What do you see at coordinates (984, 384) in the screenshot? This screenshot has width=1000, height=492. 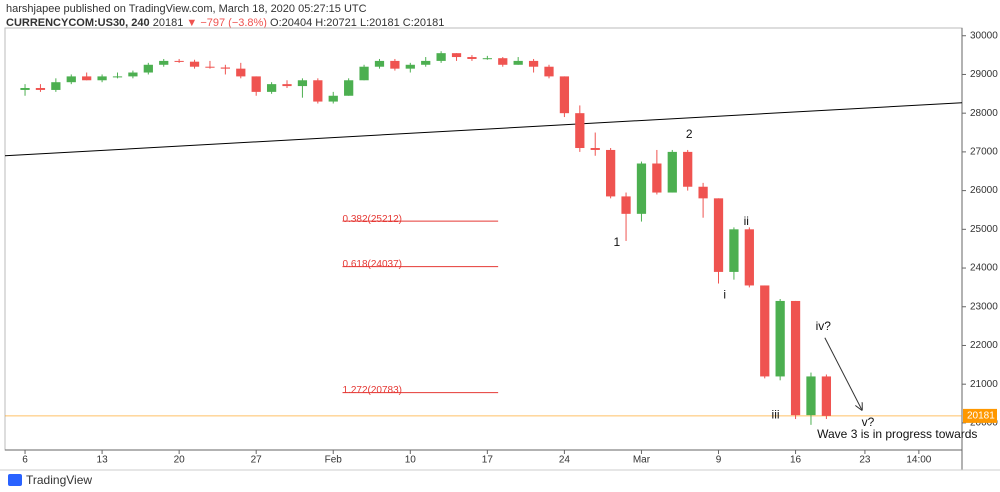 I see `y-tick-label: 21000` at bounding box center [984, 384].